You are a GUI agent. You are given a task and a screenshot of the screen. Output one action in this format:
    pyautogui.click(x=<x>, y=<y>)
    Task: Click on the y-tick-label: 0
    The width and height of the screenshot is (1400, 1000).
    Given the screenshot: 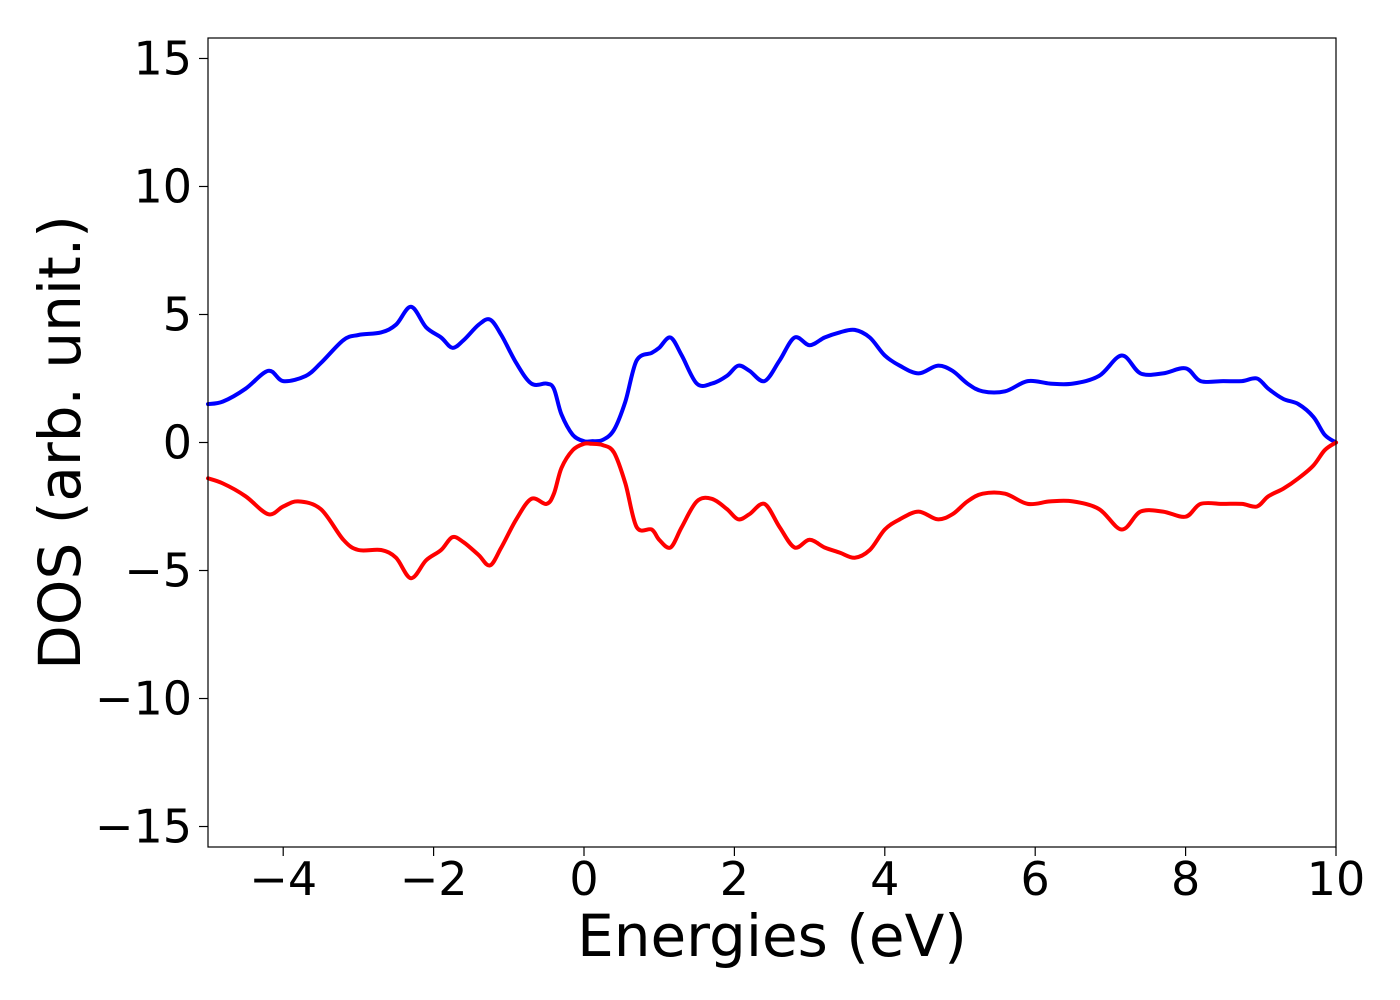 What is the action you would take?
    pyautogui.click(x=177, y=443)
    